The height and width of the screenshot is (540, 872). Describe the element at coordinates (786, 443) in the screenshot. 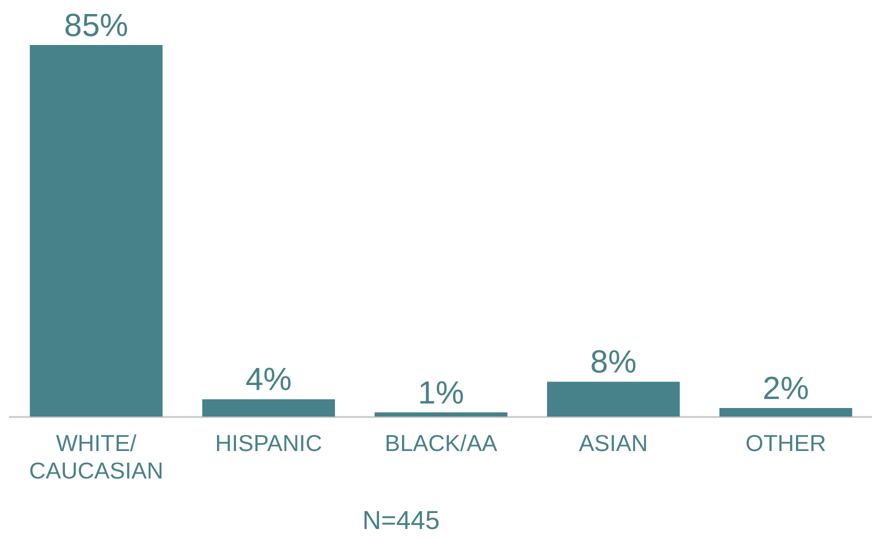

I see `x-tick-label: OTHER` at that location.